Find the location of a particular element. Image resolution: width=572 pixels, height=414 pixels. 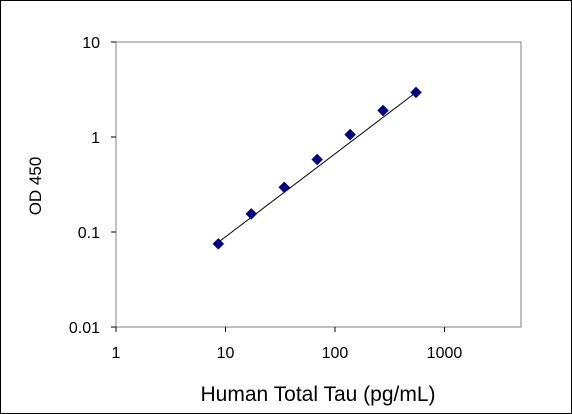

y-axis-label: OD 450 is located at coordinates (35, 186).